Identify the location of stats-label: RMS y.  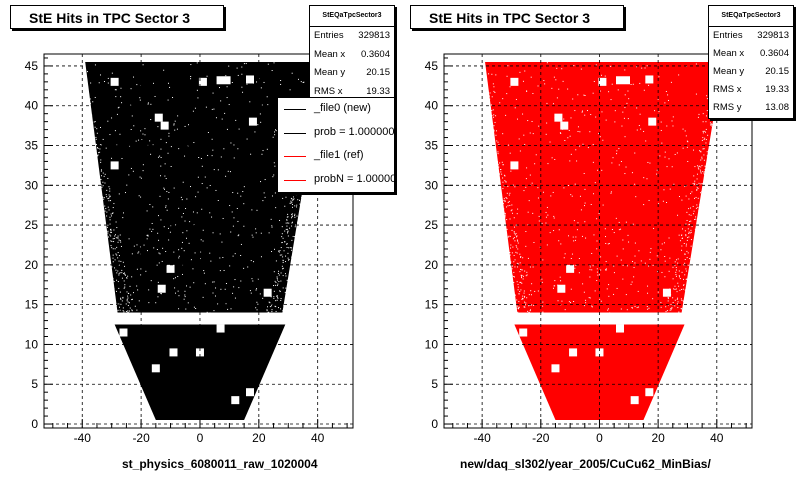
(727, 107).